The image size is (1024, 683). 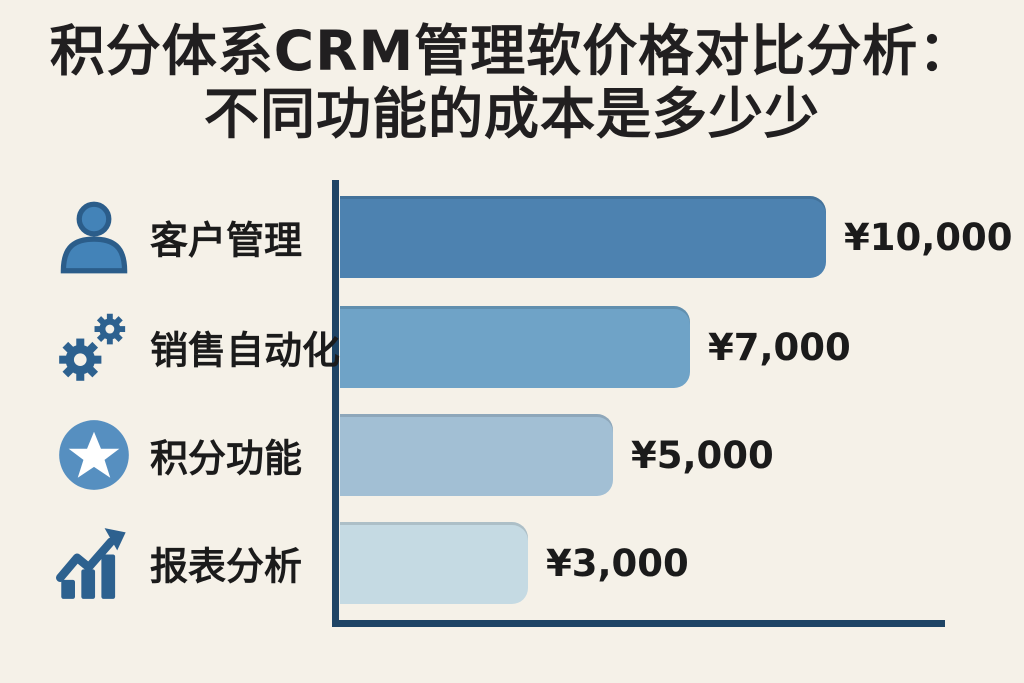 I want to click on value-label: ¥5,000, so click(x=702, y=455).